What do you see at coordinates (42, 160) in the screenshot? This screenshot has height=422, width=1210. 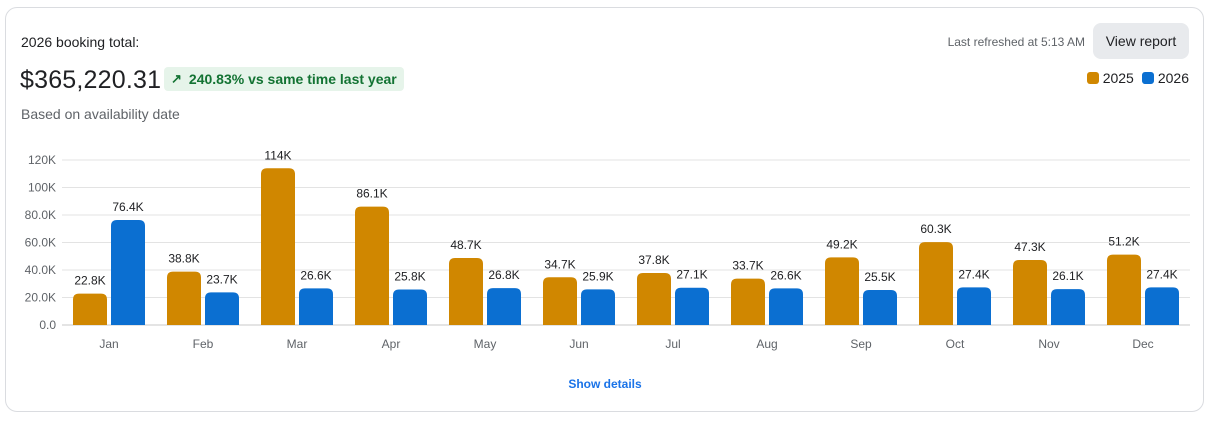 I see `y-tick-label: 120K` at bounding box center [42, 160].